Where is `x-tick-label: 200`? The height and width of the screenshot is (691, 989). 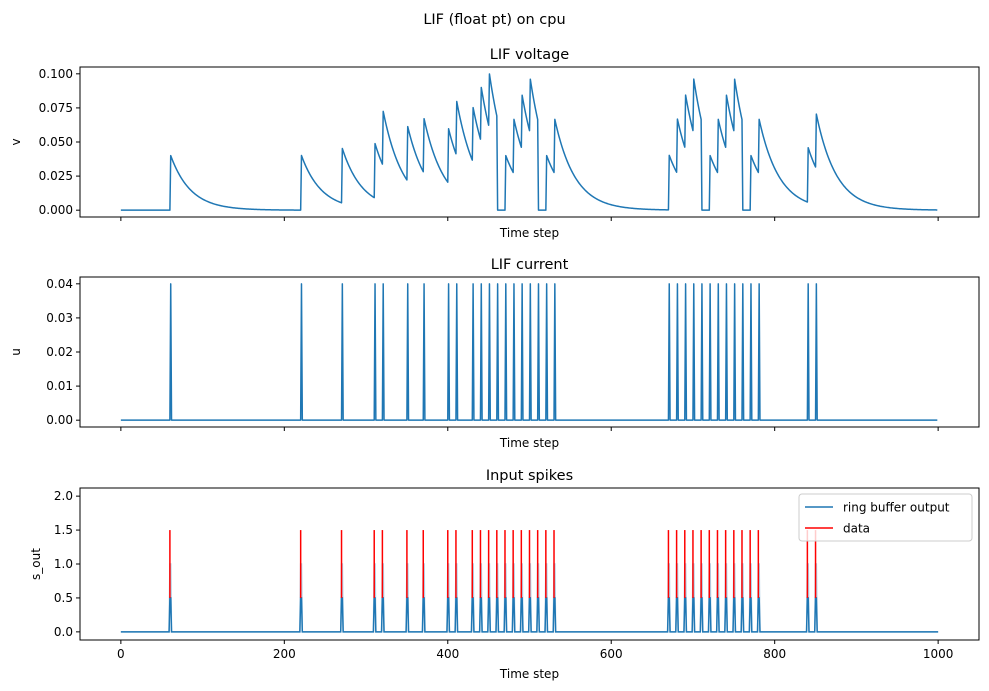
x-tick-label: 200 is located at coordinates (284, 654).